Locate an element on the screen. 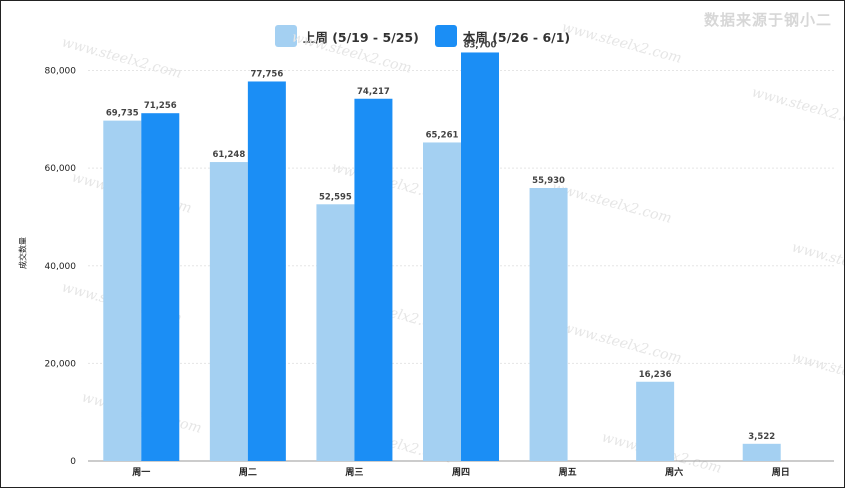  x-tick-label: 周三 is located at coordinates (354, 472).